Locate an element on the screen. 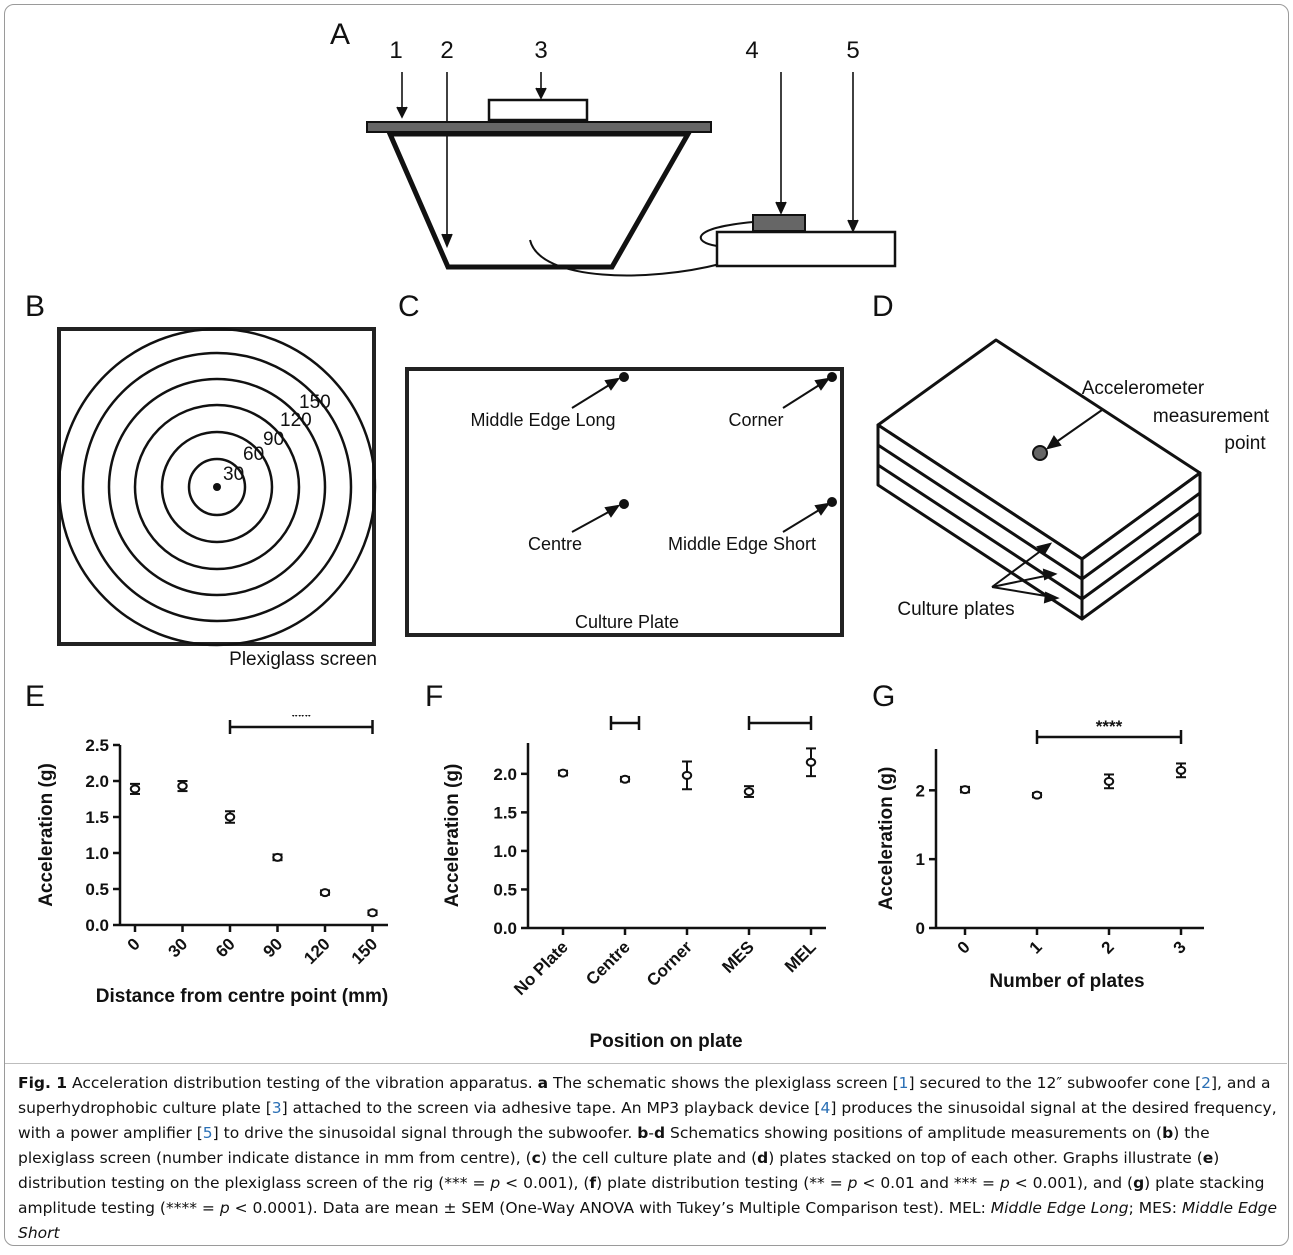 This screenshot has width=1293, height=1255. culture-plate-caption: Culture Plate is located at coordinates (627, 622).